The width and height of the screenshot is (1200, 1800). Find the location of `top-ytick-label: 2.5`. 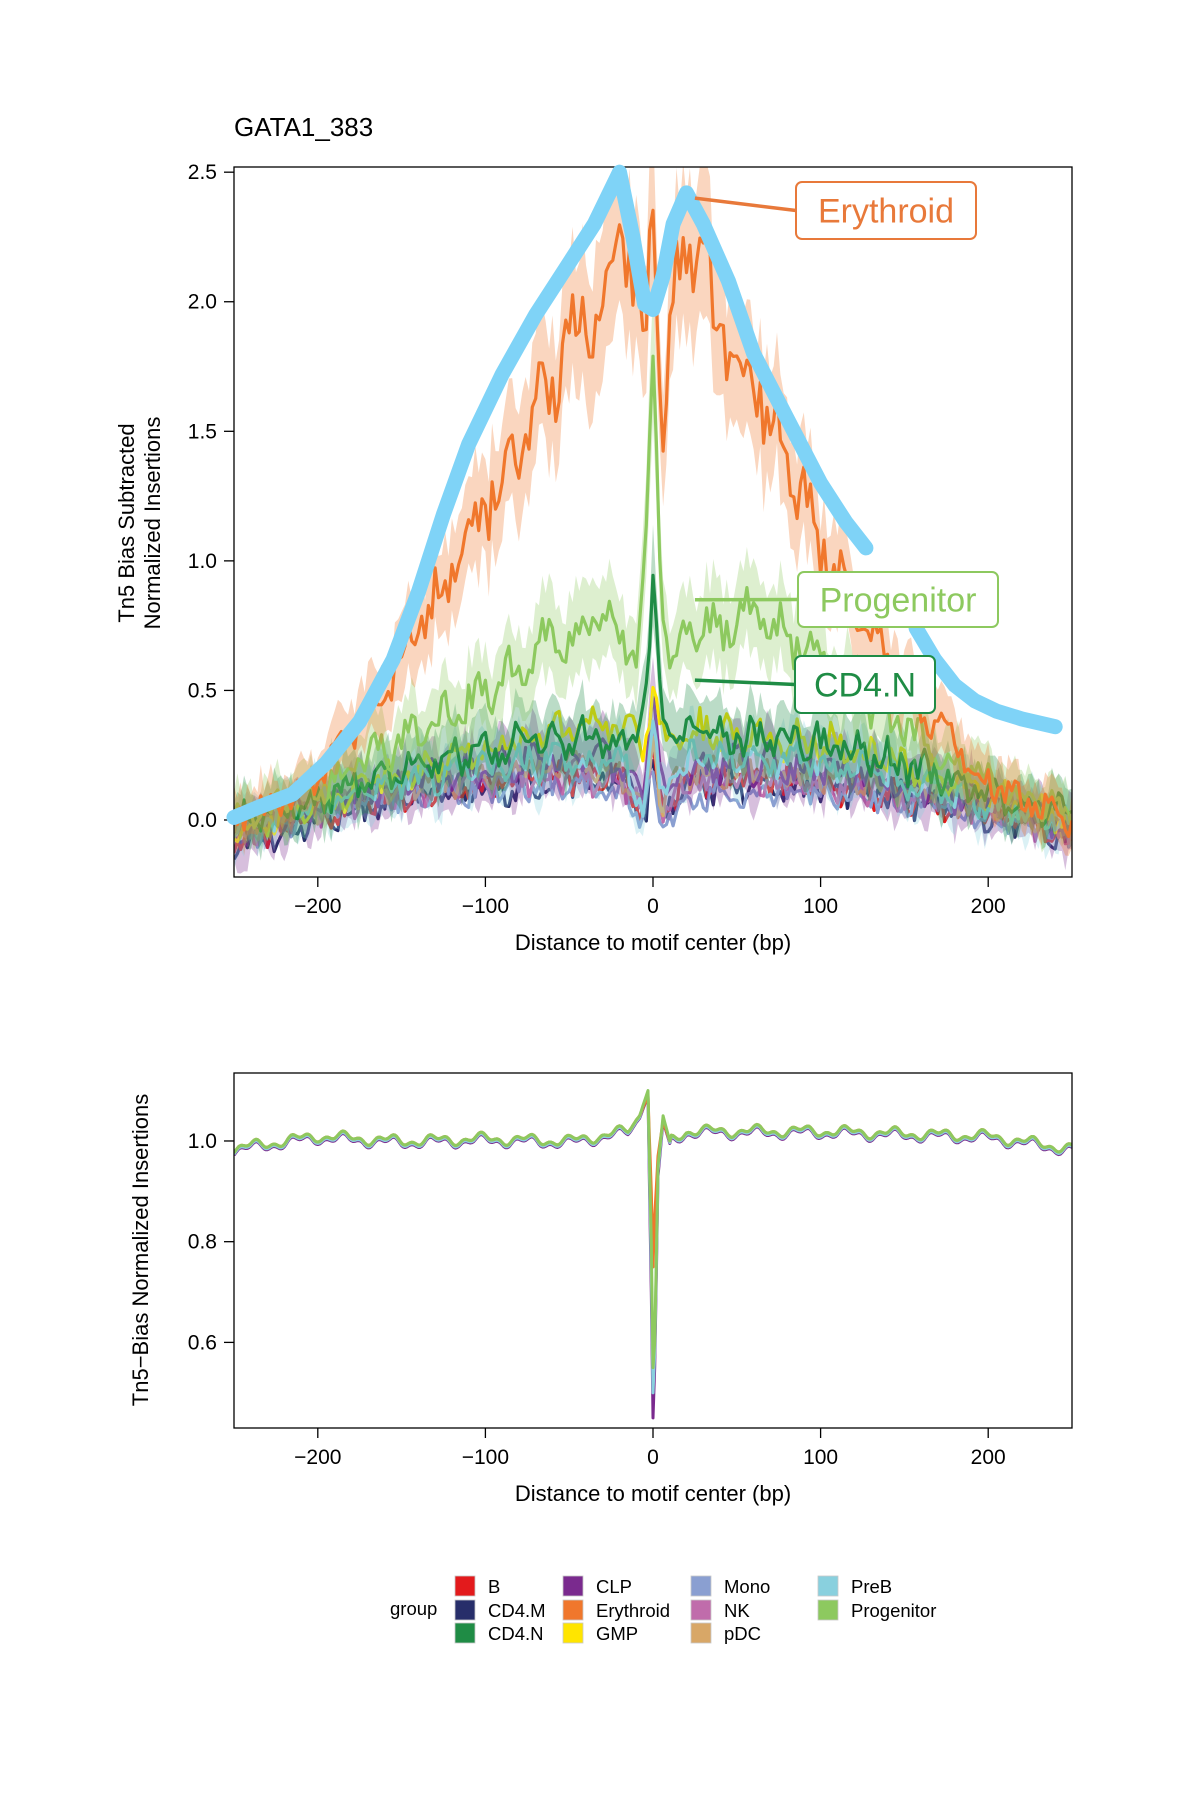

top-ytick-label: 2.5 is located at coordinates (202, 172).